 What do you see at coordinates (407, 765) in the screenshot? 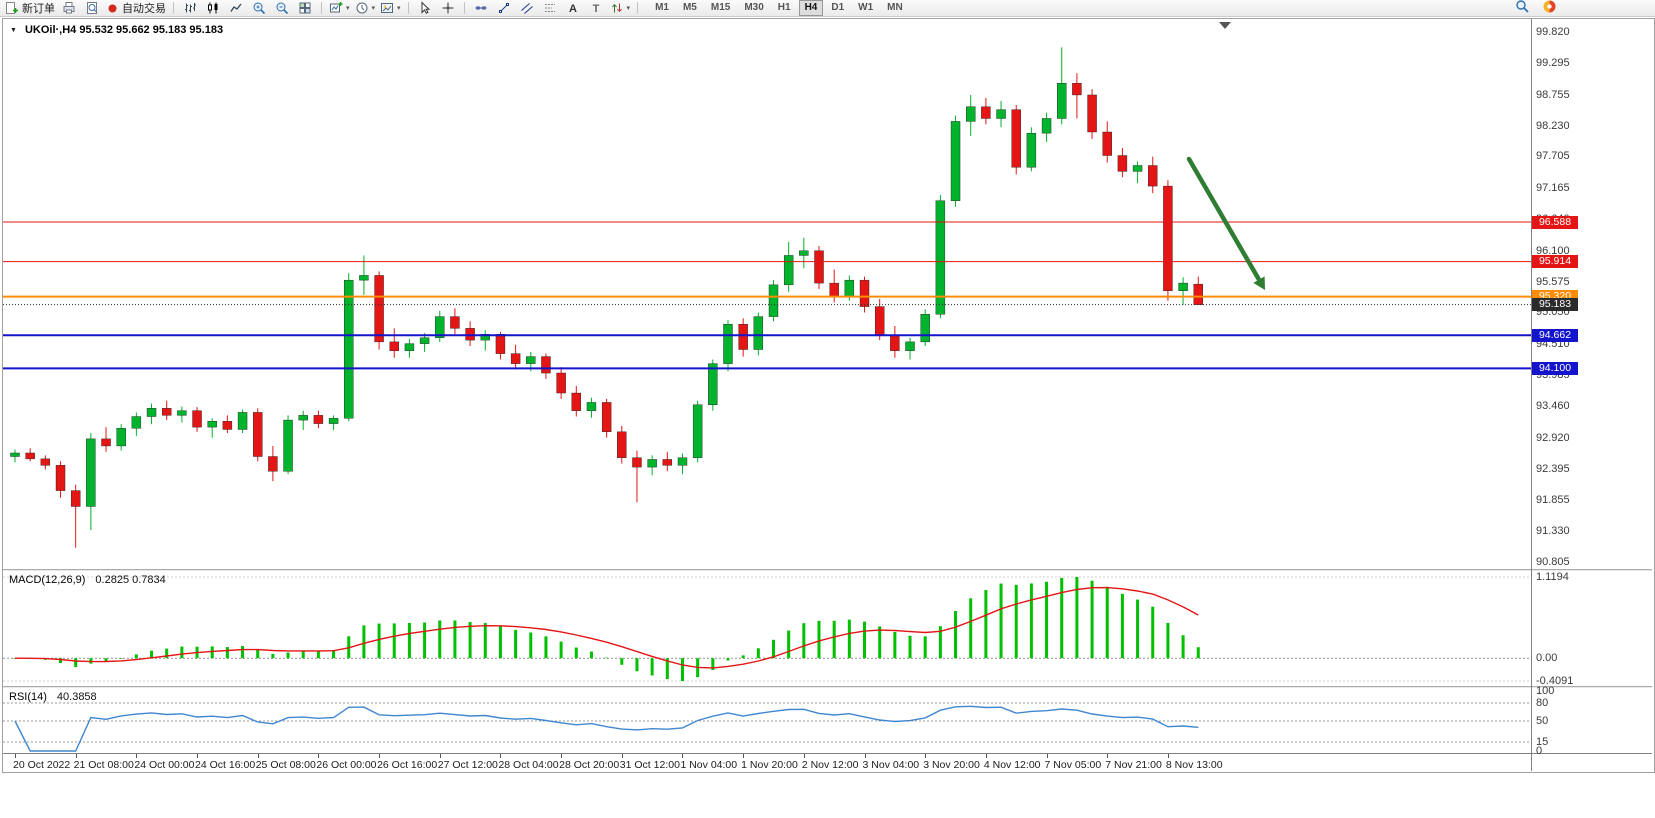
I see `time-tick-label: 26 Oct 16:00` at bounding box center [407, 765].